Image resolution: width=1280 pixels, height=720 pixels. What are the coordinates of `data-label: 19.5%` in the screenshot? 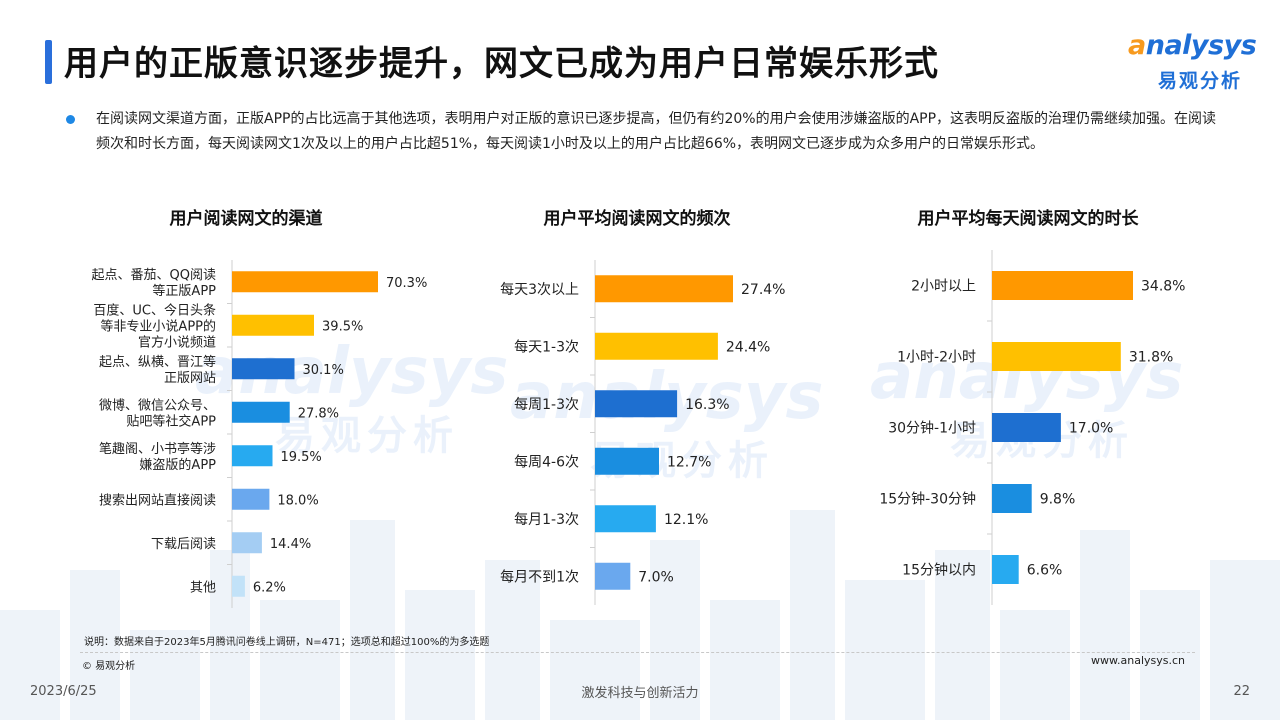 It's located at (300, 457).